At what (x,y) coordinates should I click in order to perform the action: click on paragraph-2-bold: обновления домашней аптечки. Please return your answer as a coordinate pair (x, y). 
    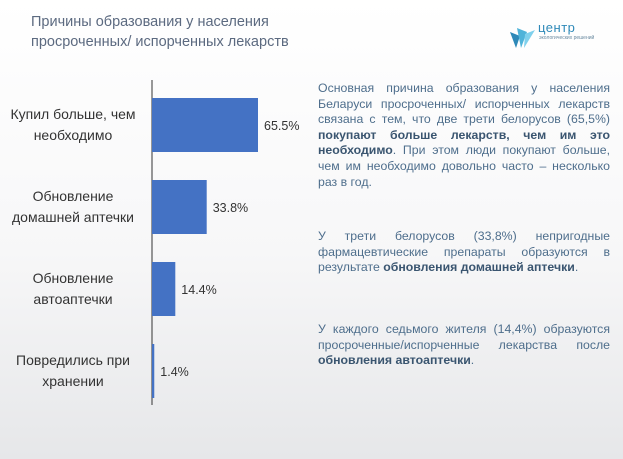
    Looking at the image, I should click on (479, 267).